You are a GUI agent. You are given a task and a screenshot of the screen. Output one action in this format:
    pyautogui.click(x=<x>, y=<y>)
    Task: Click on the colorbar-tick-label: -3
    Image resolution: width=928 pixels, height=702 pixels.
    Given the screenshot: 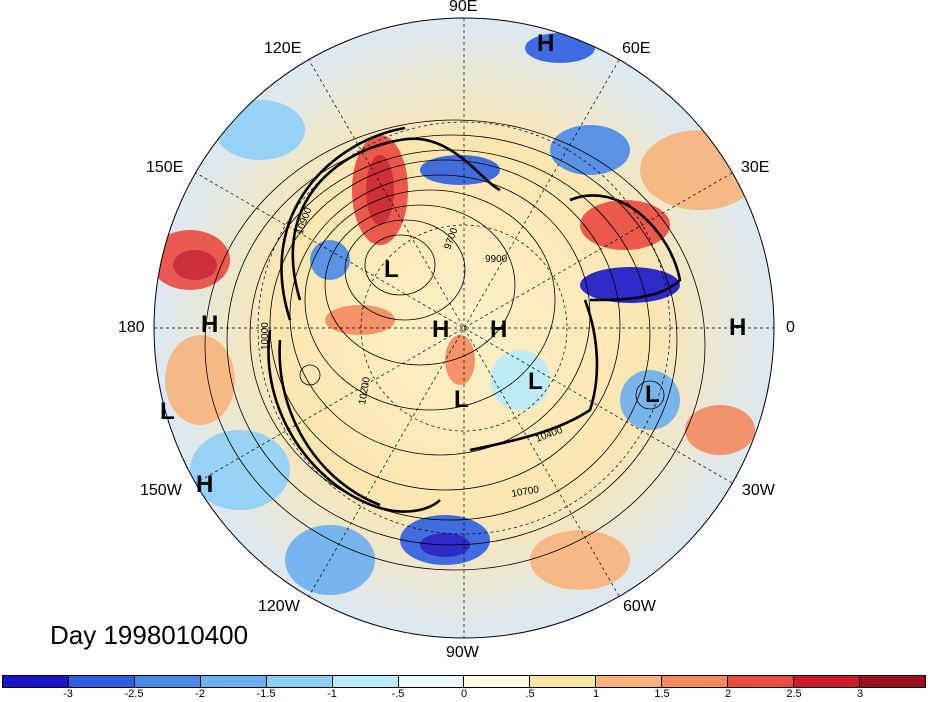 What is the action you would take?
    pyautogui.click(x=68, y=694)
    